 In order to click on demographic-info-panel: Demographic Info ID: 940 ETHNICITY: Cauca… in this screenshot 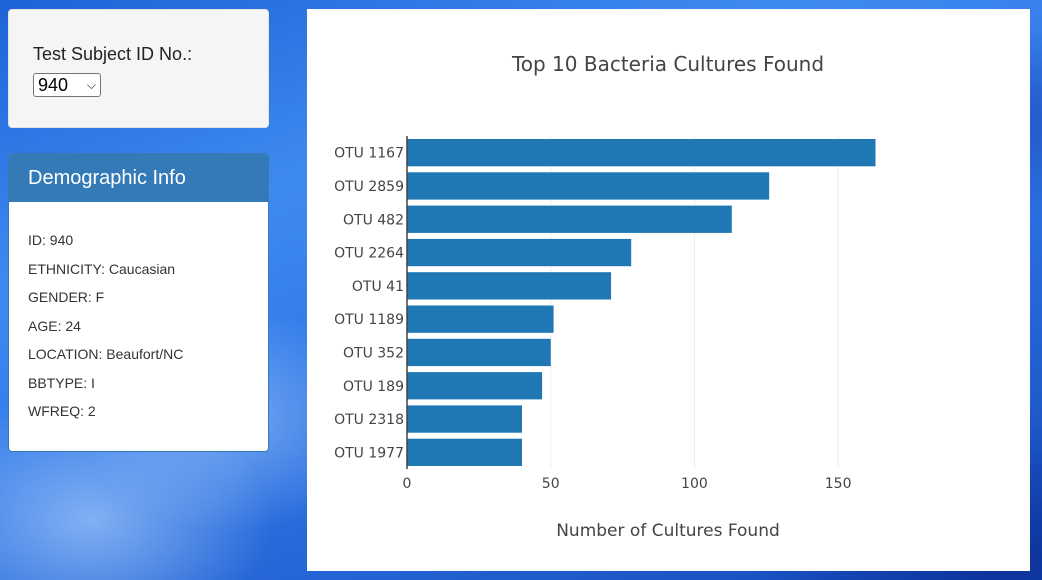, I will do `click(138, 302)`.